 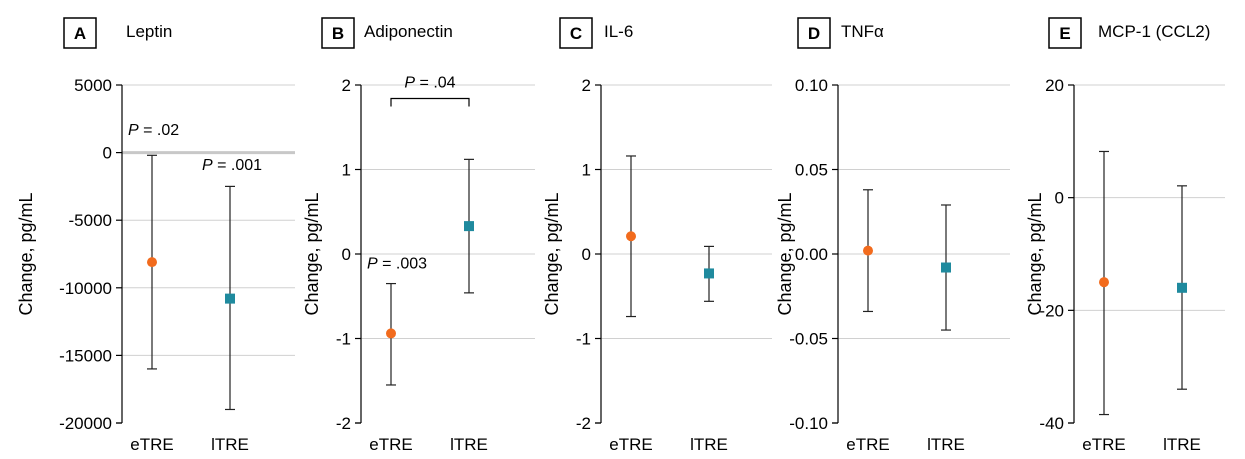 What do you see at coordinates (1051, 310) in the screenshot?
I see `y-tick-label: -20` at bounding box center [1051, 310].